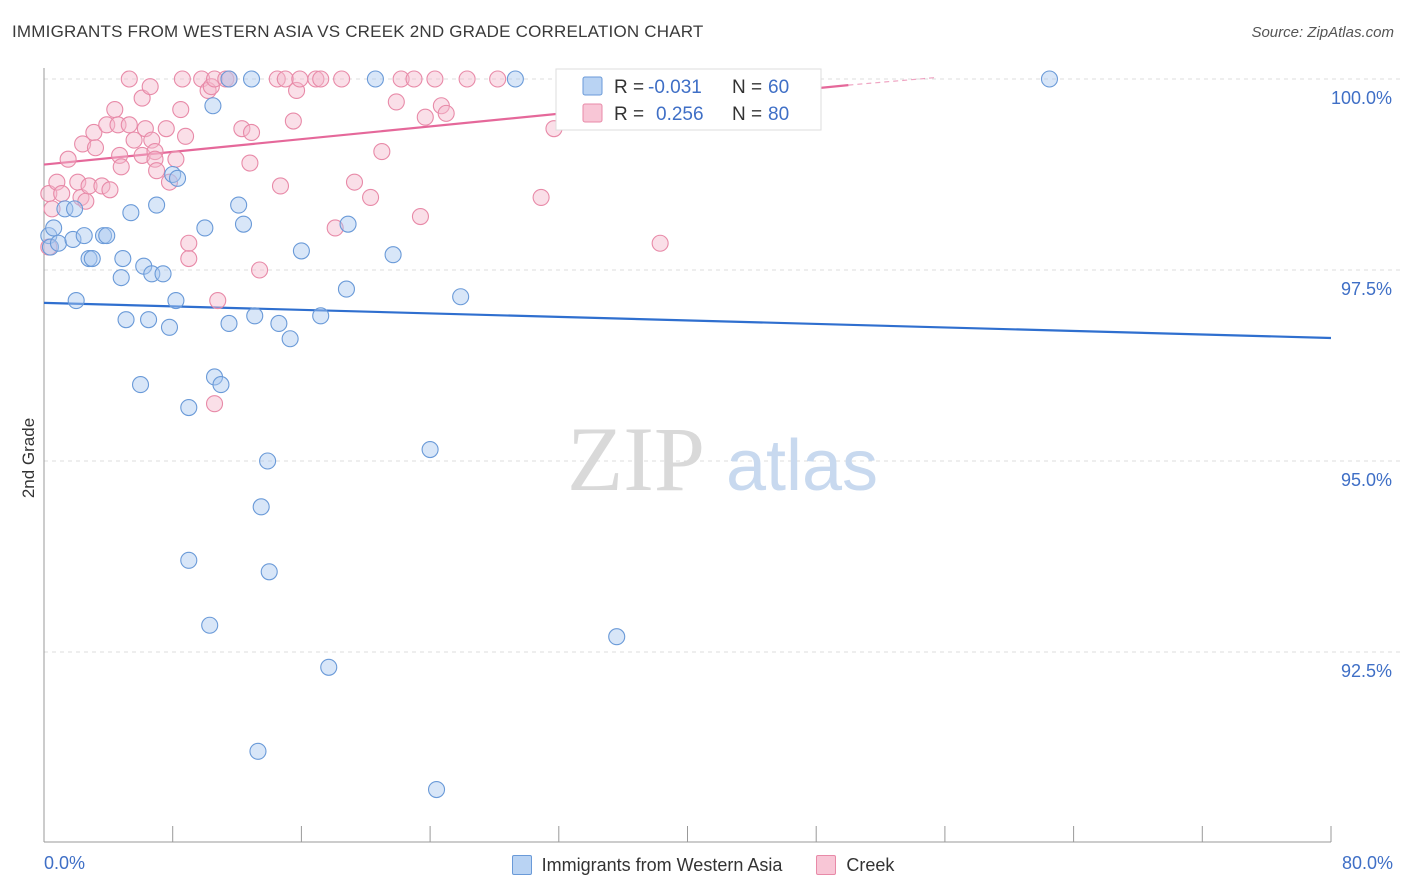  I want to click on x-tick-label-min: 0.0%, so click(64, 863).